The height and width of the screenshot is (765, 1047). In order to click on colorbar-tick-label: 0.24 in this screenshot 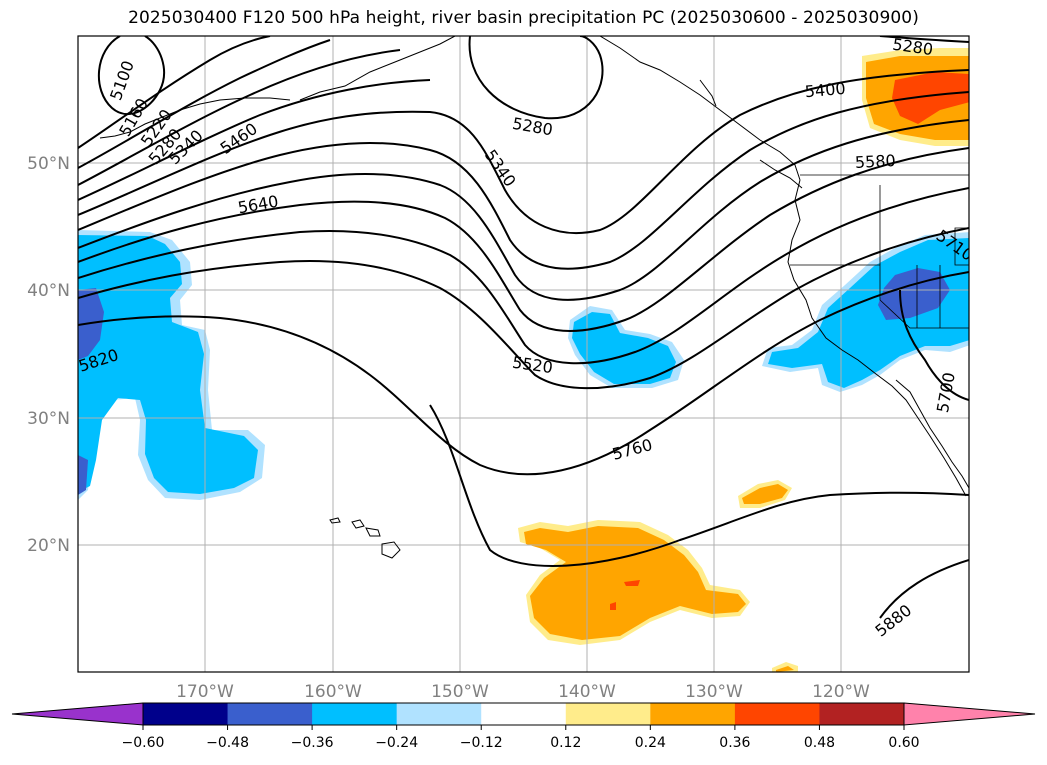, I will do `click(650, 743)`.